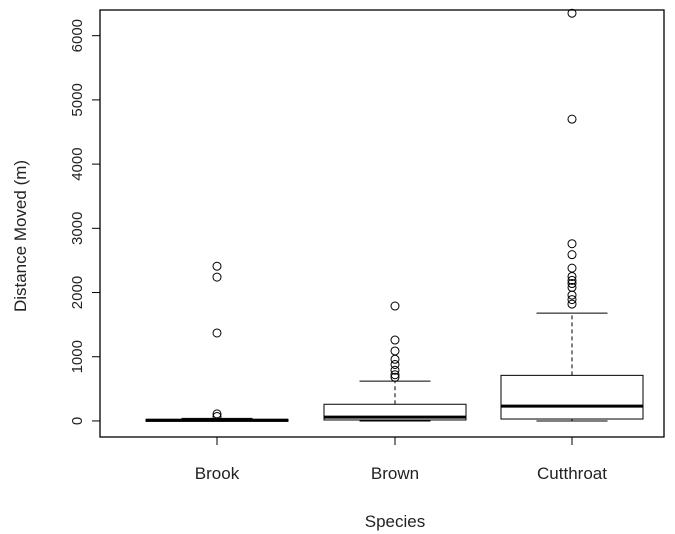 Image resolution: width=675 pixels, height=534 pixels. What do you see at coordinates (572, 473) in the screenshot?
I see `x-tick-label: Cutthroat` at bounding box center [572, 473].